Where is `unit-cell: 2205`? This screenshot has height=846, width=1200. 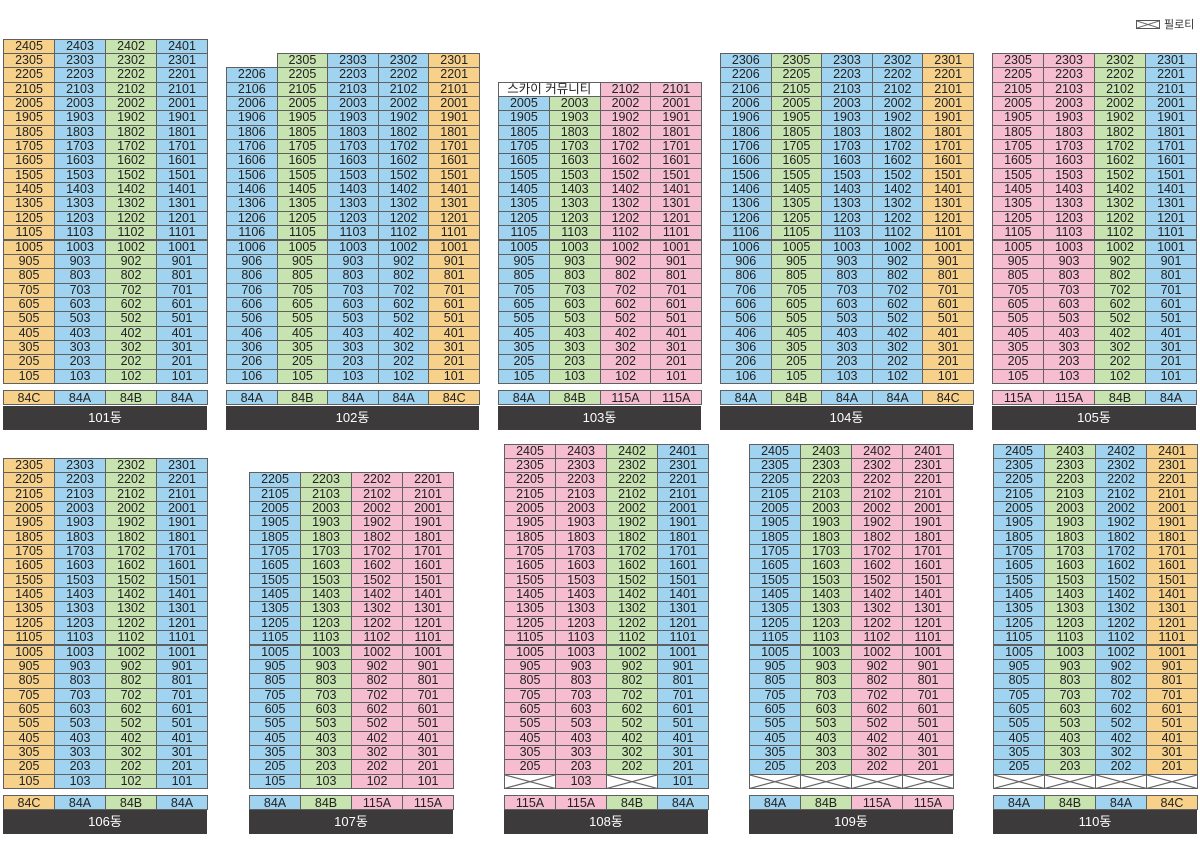
unit-cell: 2205 is located at coordinates (1018, 75).